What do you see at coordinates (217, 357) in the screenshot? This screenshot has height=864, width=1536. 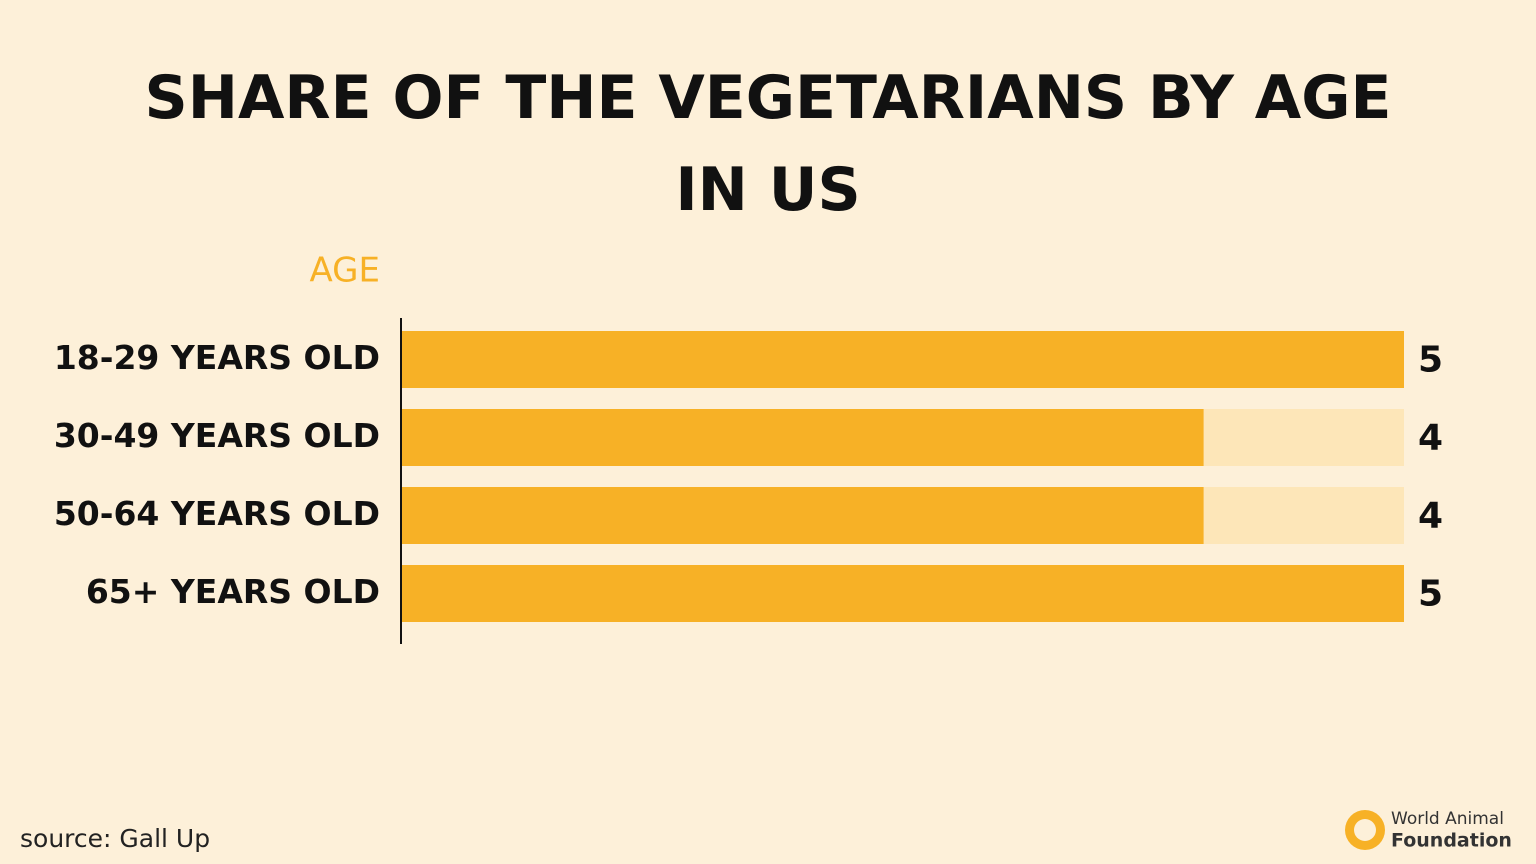 I see `y-tick-label: 18-29 YEARS OLD` at bounding box center [217, 357].